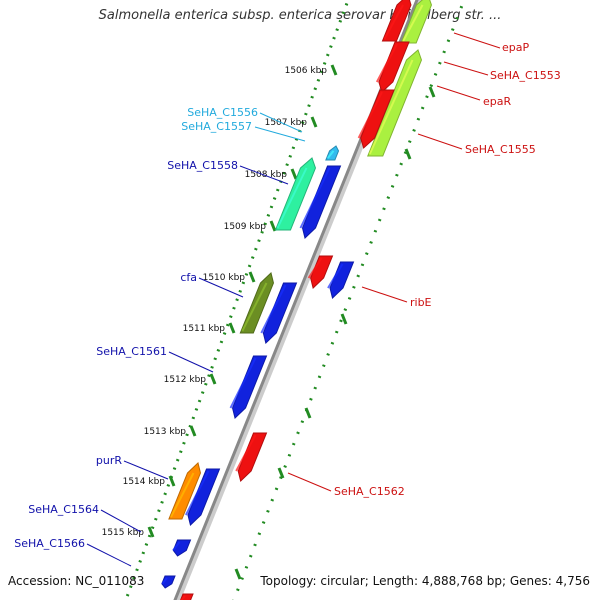 The image size is (600, 600). I want to click on gene-label: ribE, so click(421, 302).